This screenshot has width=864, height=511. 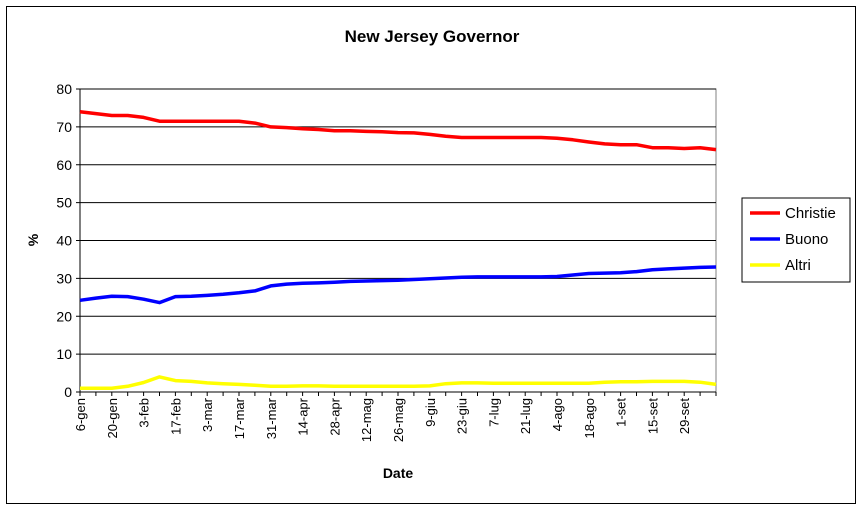 What do you see at coordinates (810, 213) in the screenshot?
I see `legend-label-christie: Christie` at bounding box center [810, 213].